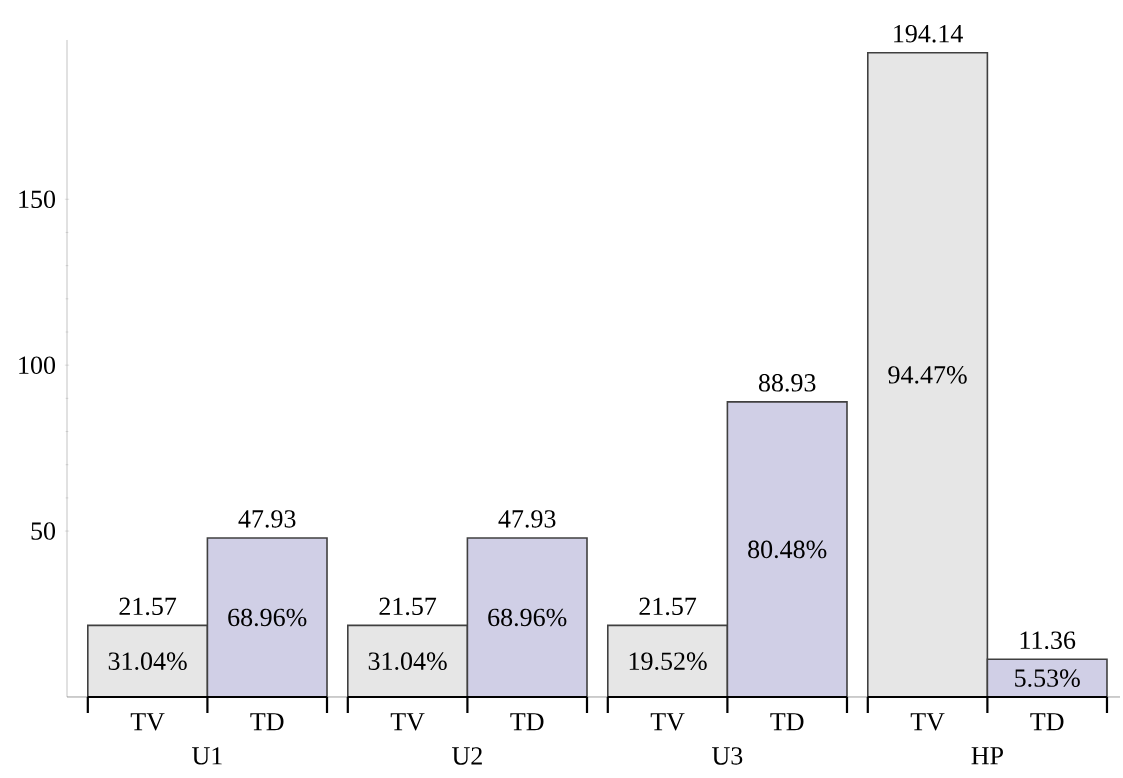  What do you see at coordinates (37, 199) in the screenshot?
I see `y-tick-label: 150` at bounding box center [37, 199].